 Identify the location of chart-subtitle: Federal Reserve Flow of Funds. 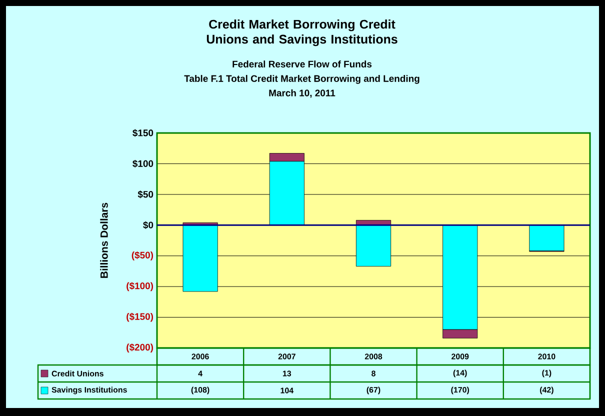
(302, 64).